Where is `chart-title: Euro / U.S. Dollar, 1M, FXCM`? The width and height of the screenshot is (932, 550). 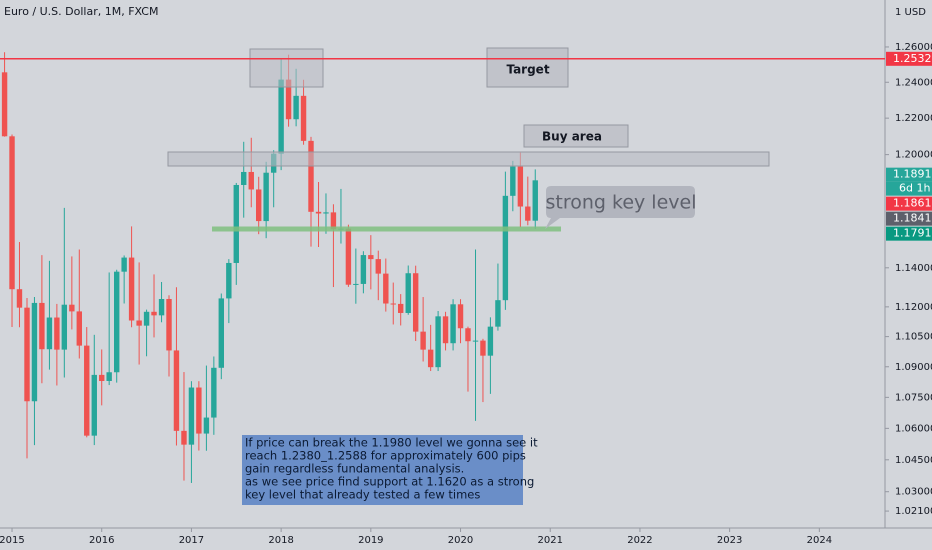
chart-title: Euro / U.S. Dollar, 1M, FXCM is located at coordinates (81, 11).